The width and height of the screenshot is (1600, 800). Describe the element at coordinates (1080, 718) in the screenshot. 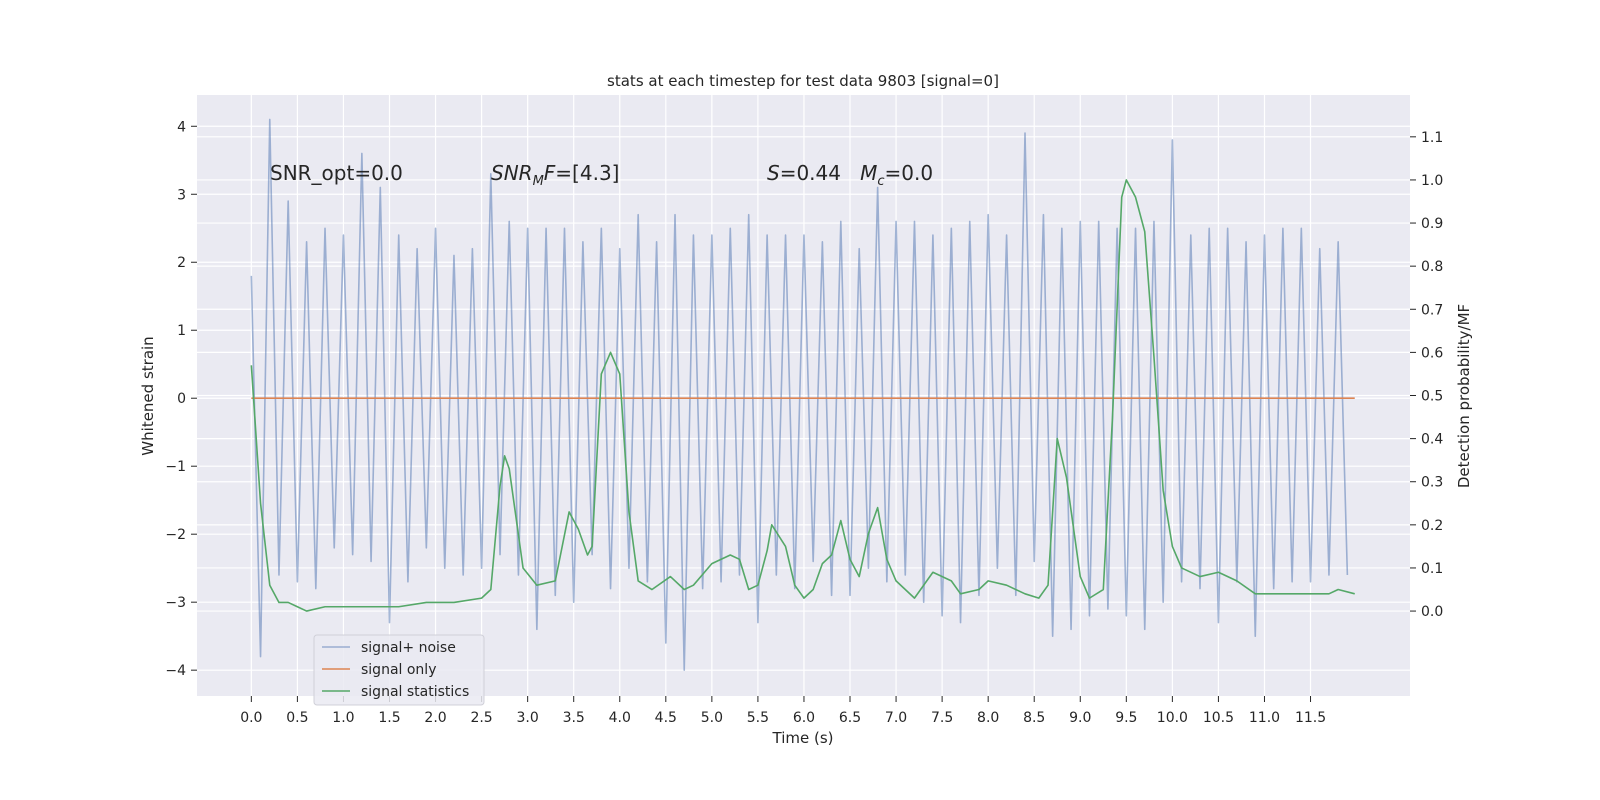

I see `x-tick-label: 9.0` at that location.